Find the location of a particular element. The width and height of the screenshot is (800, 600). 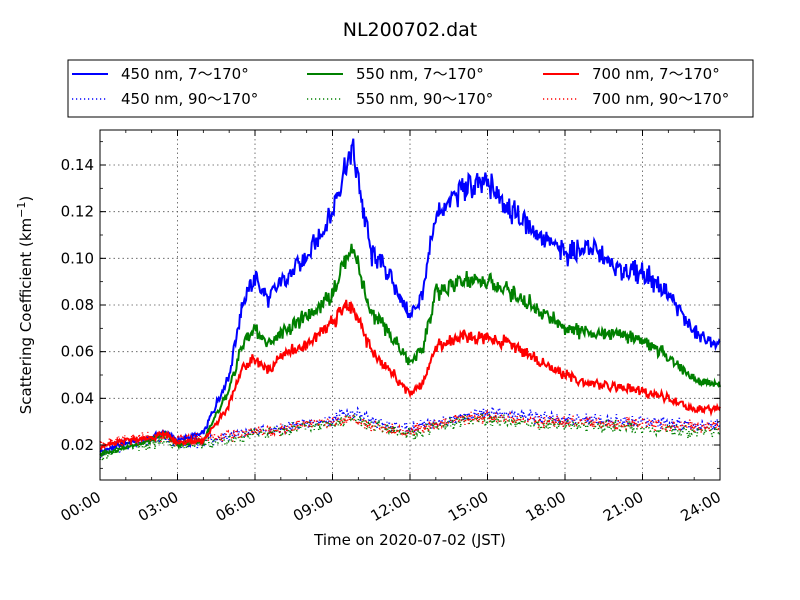

y-axis-label: Scattering Coefficient (km−1) is located at coordinates (25, 305).